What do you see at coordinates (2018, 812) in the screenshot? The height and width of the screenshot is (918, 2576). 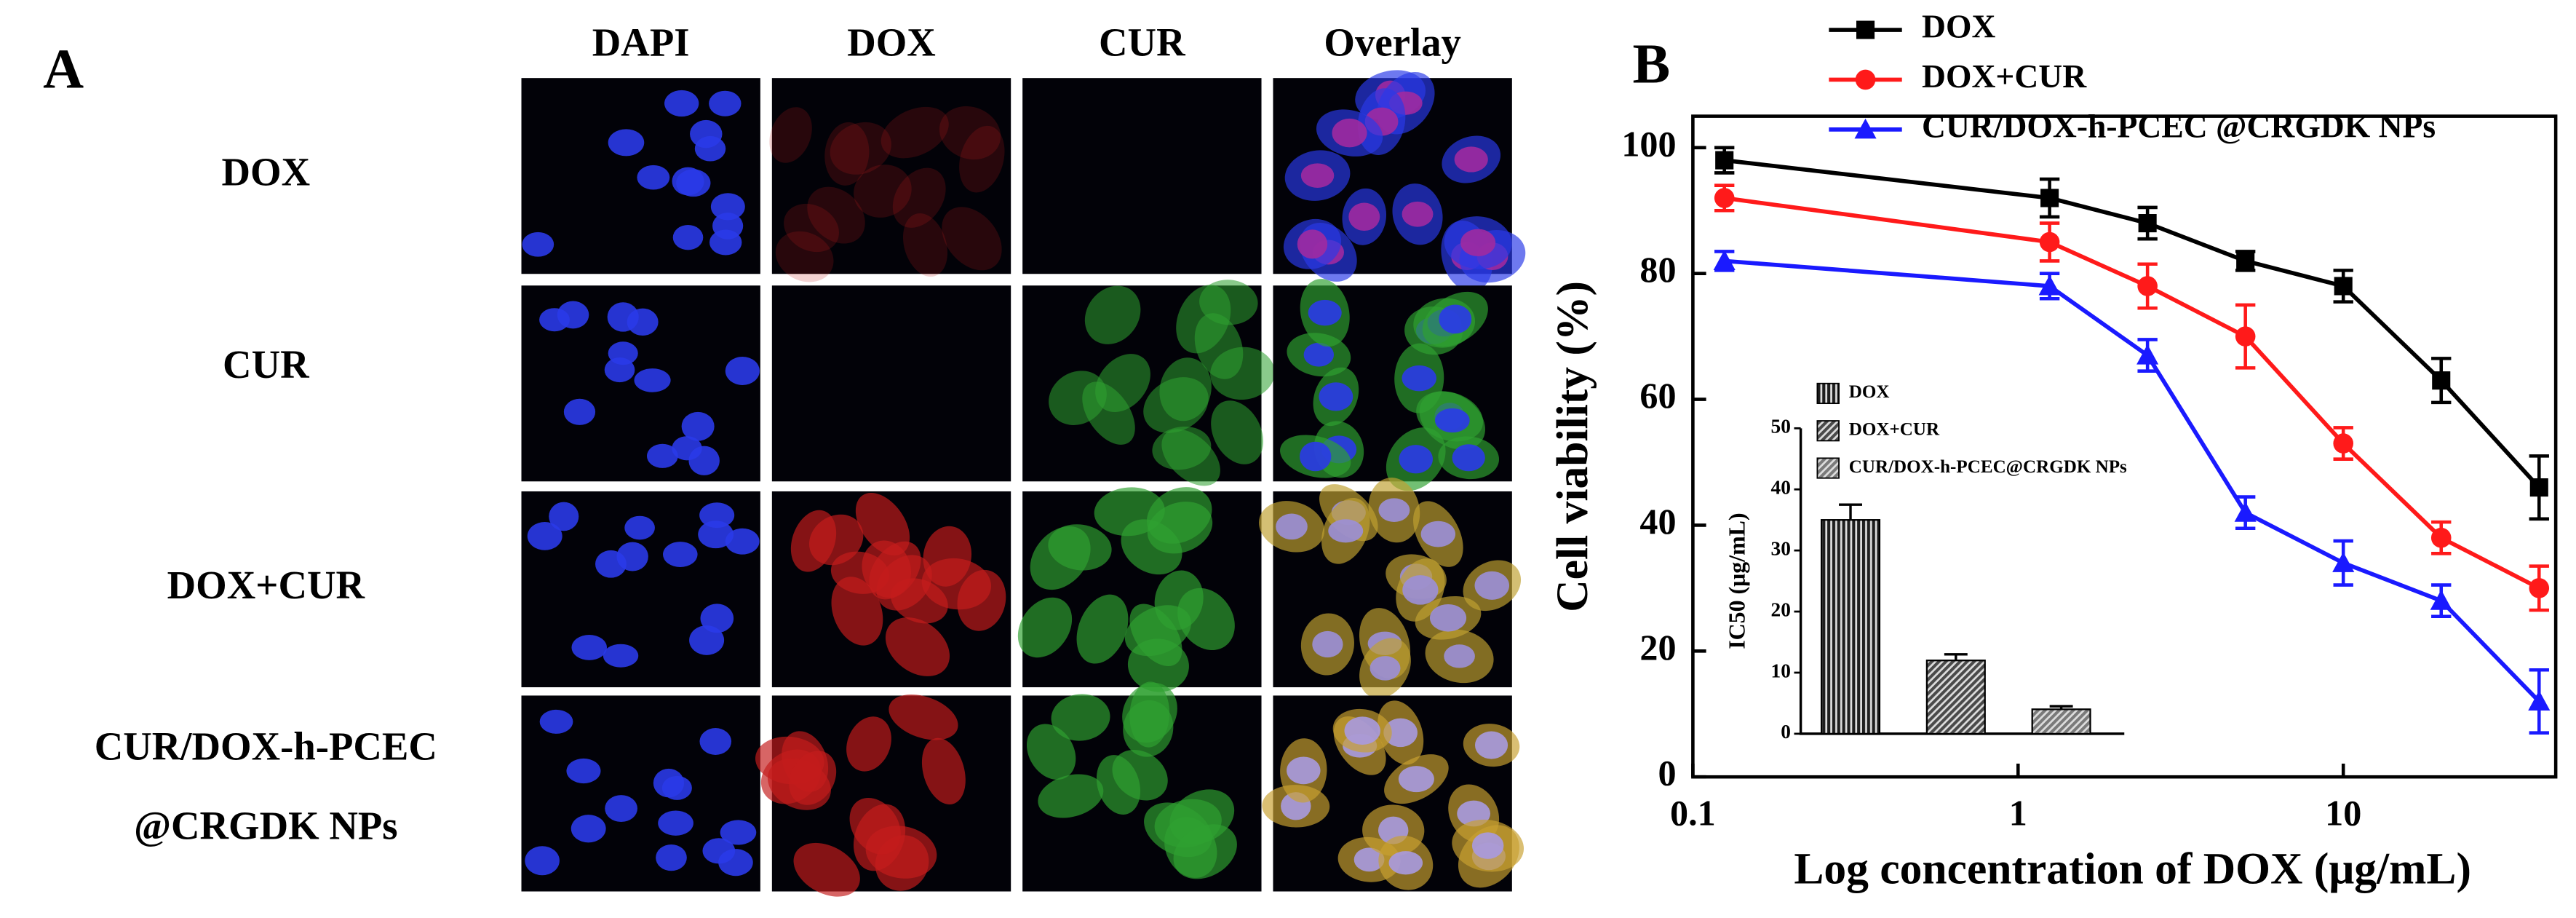 I see `x-tick-label: 1` at bounding box center [2018, 812].